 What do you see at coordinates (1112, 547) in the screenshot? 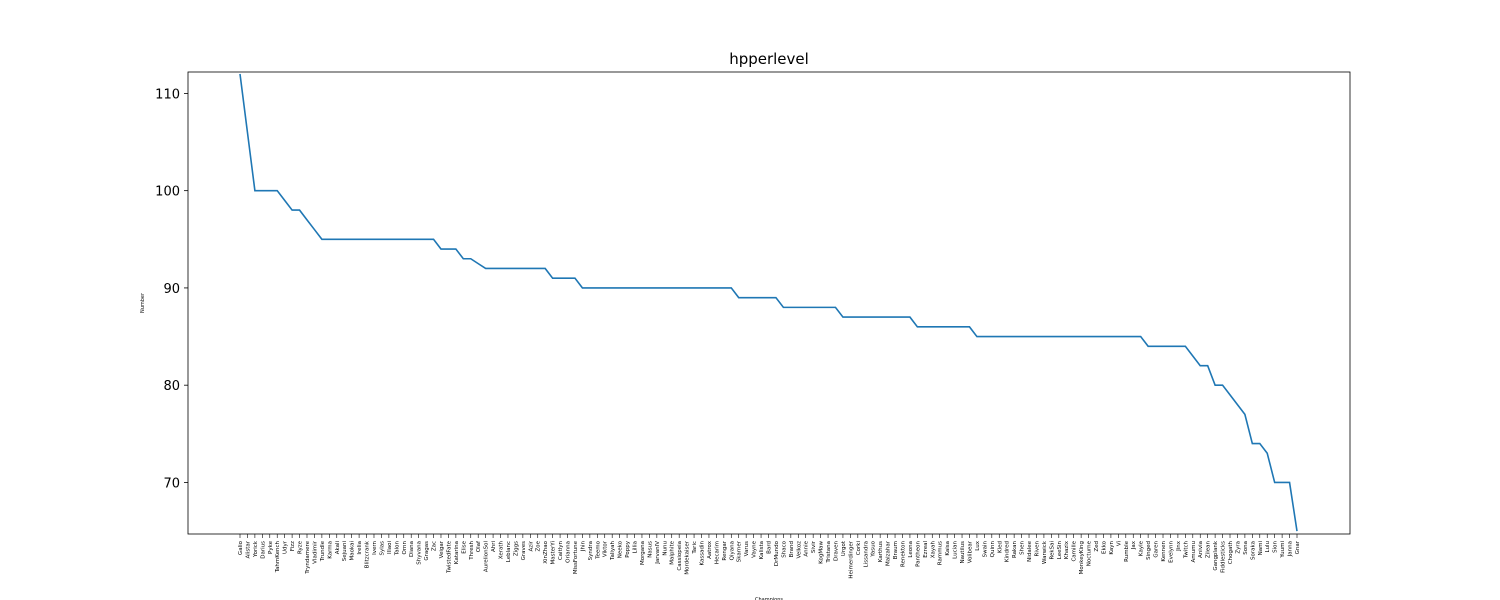
I see `x-tick-label: Kayn` at bounding box center [1112, 547].